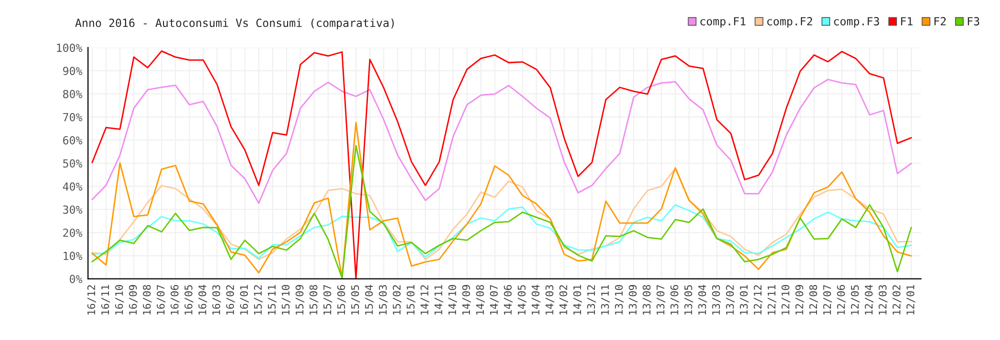  What do you see at coordinates (633, 299) in the screenshot?
I see `x-tick-label: 13/09` at bounding box center [633, 299].